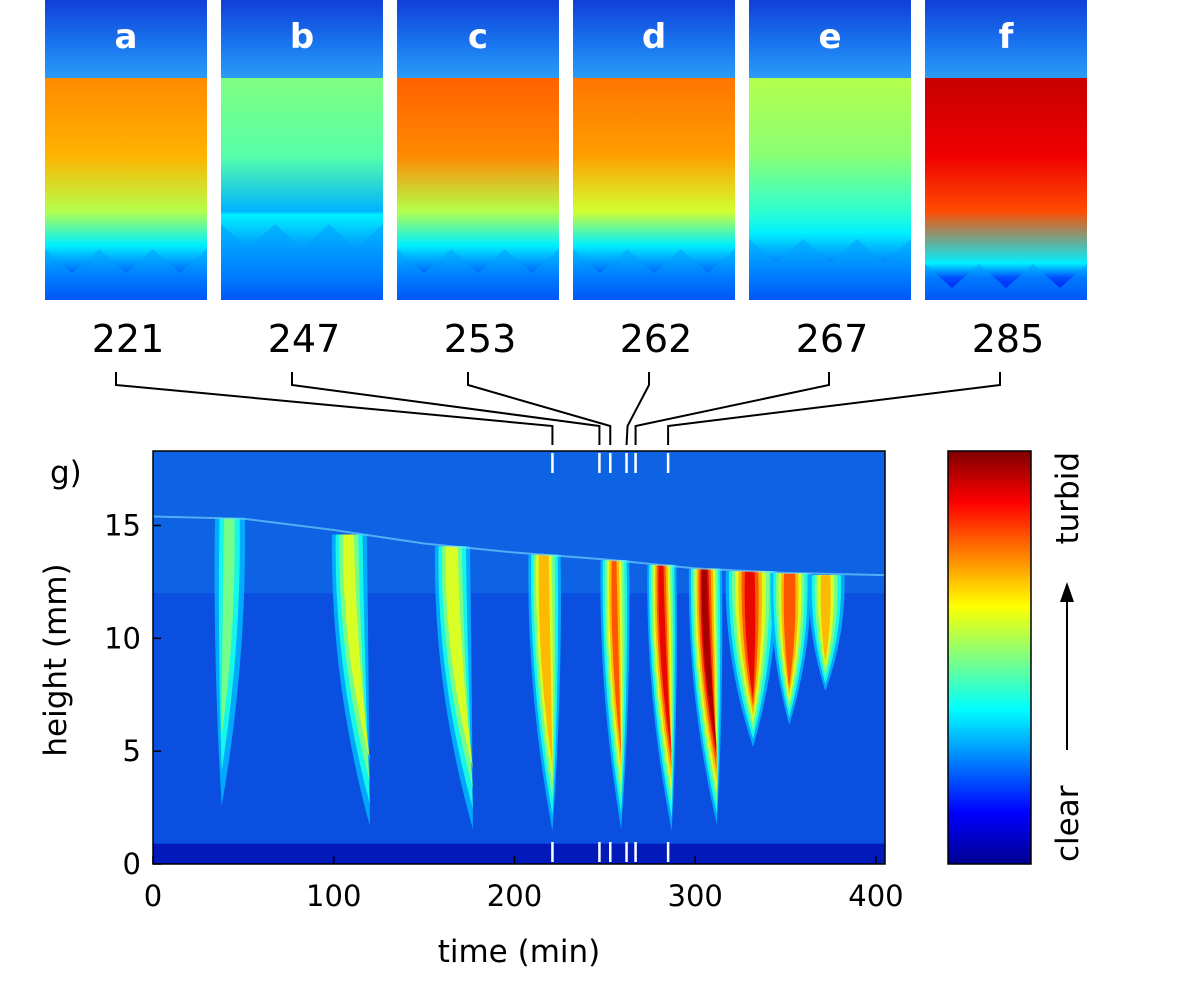 This screenshot has height=994, width=1187. I want to click on snapshot-panel: e 267, so click(830, 180).